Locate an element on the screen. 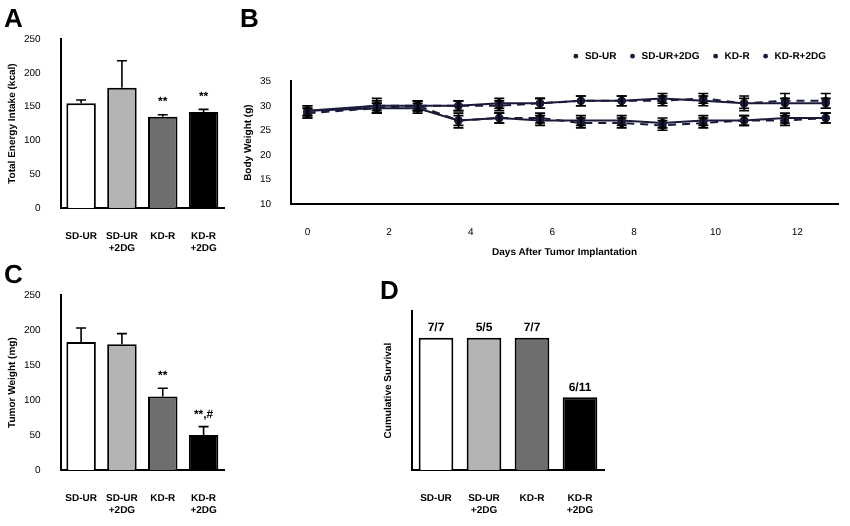 The image size is (850, 526). chart-title: B is located at coordinates (249, 17).